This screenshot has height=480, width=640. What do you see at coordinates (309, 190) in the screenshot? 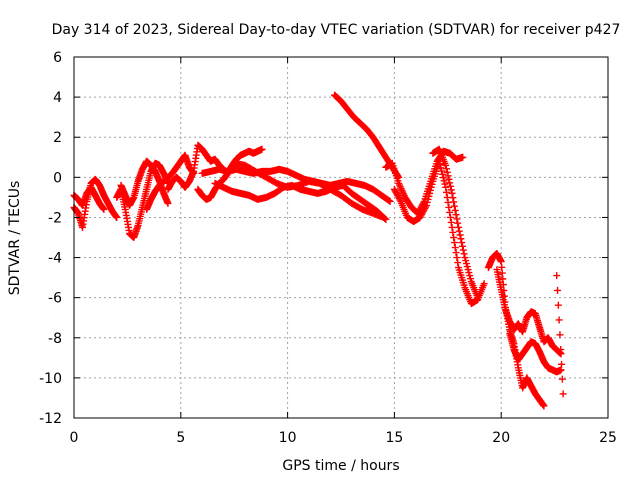
I see `series-sat-j` at bounding box center [309, 190].